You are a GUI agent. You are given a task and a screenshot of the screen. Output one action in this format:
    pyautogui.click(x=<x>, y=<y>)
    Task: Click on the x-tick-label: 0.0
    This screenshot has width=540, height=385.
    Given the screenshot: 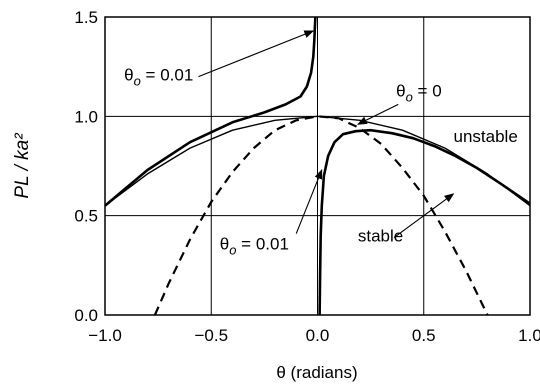 What is the action you would take?
    pyautogui.click(x=318, y=335)
    